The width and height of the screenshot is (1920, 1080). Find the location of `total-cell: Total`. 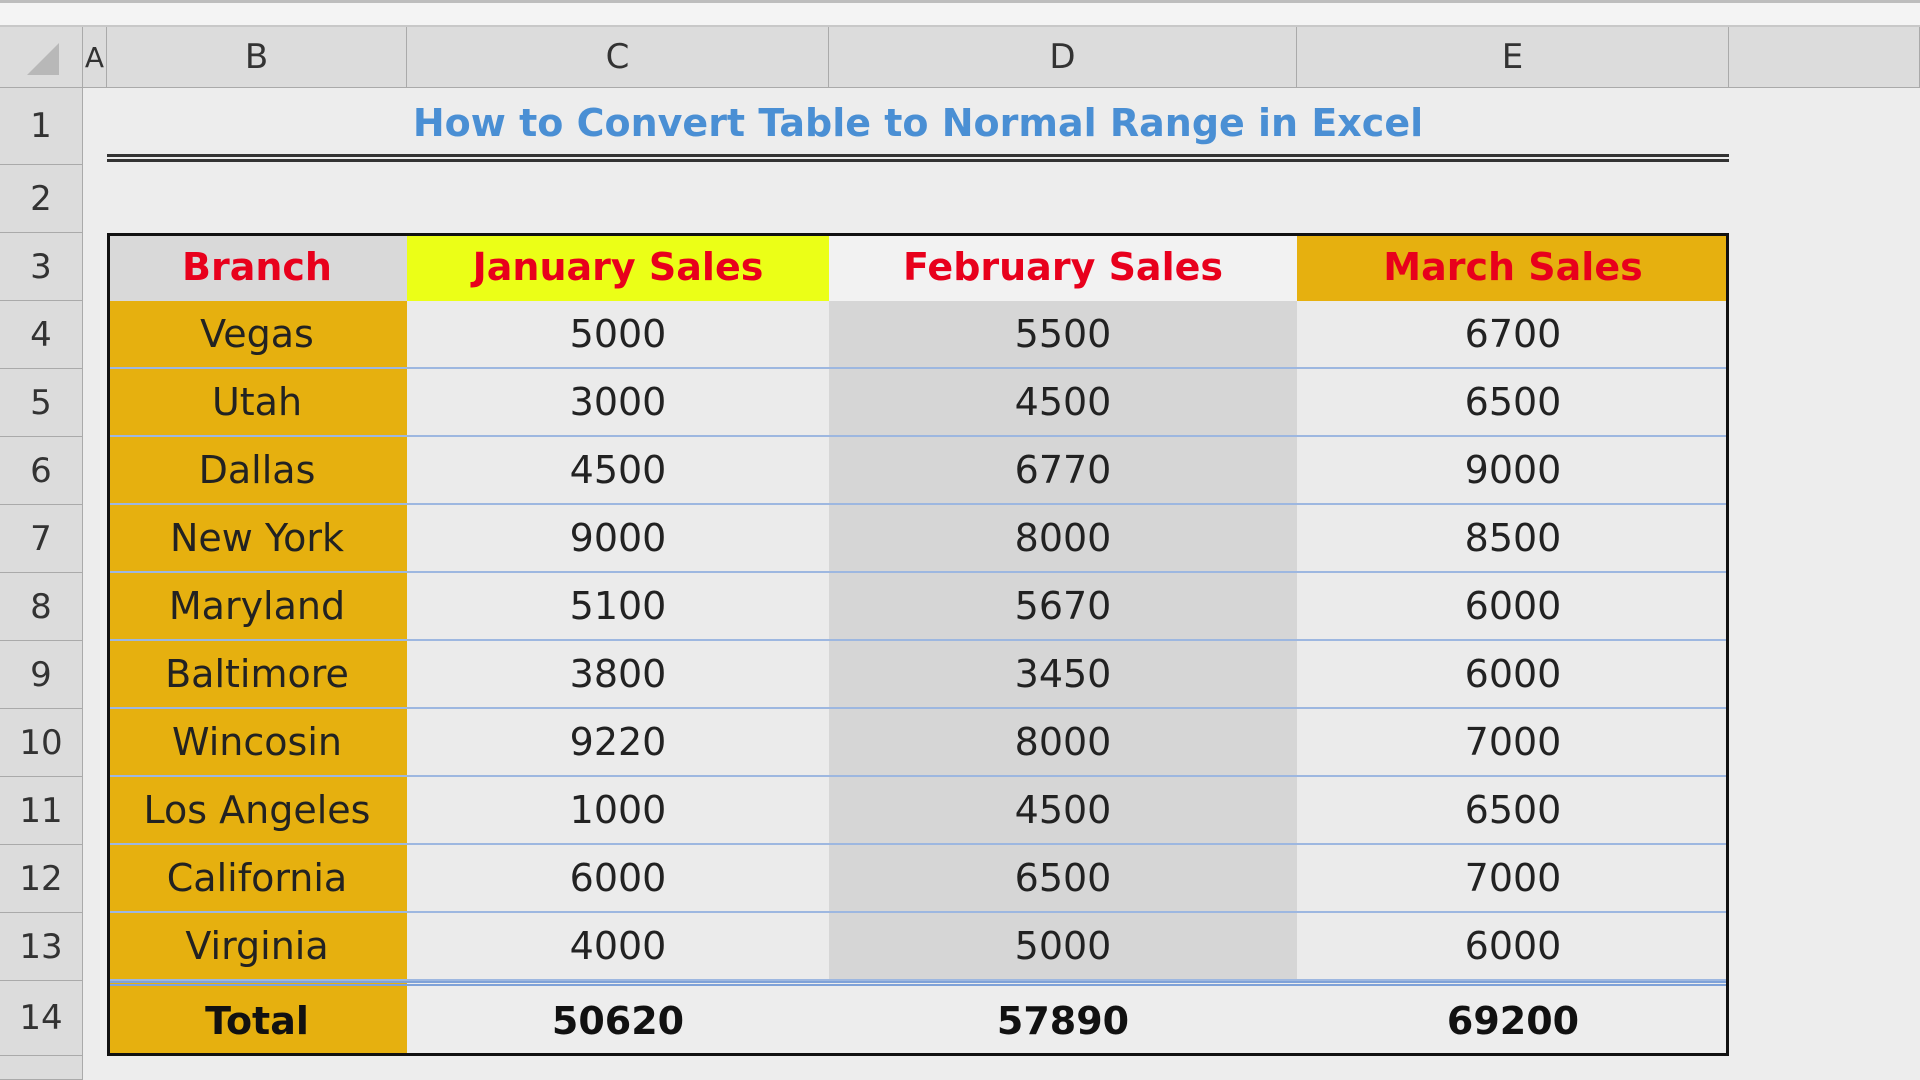

total-cell: Total is located at coordinates (257, 1018).